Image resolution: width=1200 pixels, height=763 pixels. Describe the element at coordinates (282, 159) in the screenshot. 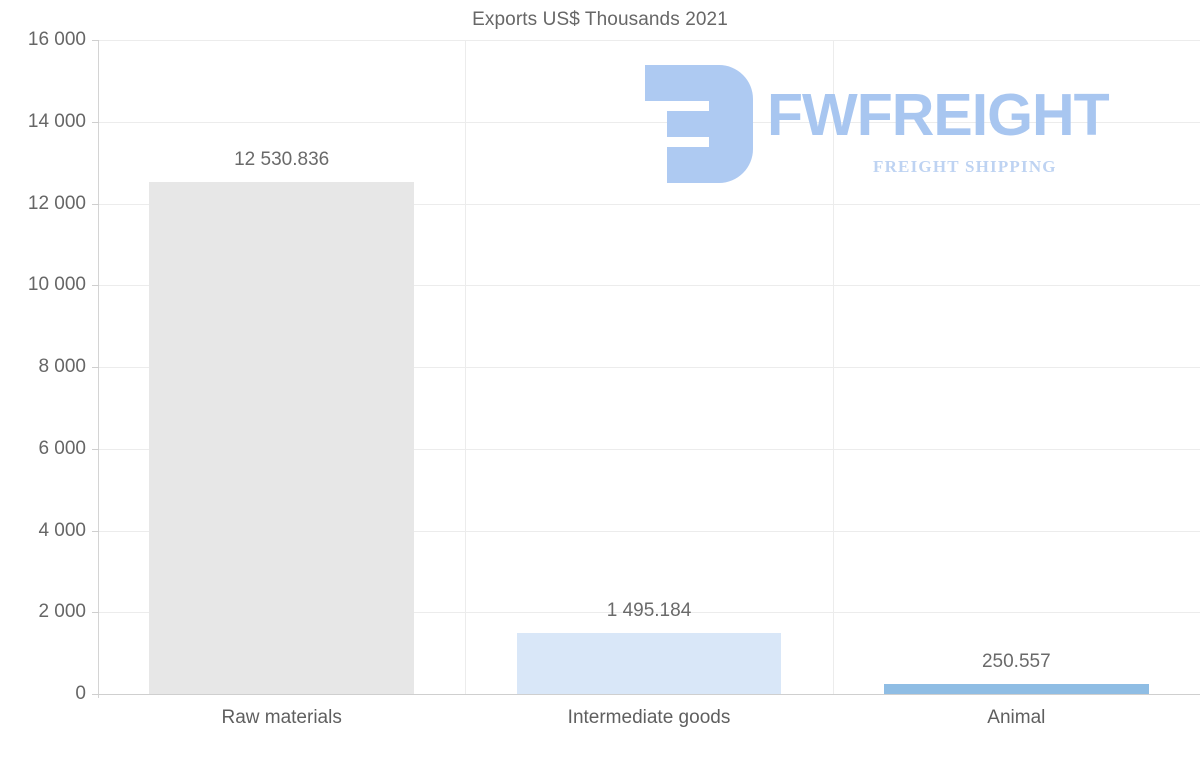

I see `bar-value-label: 12 530.836` at that location.